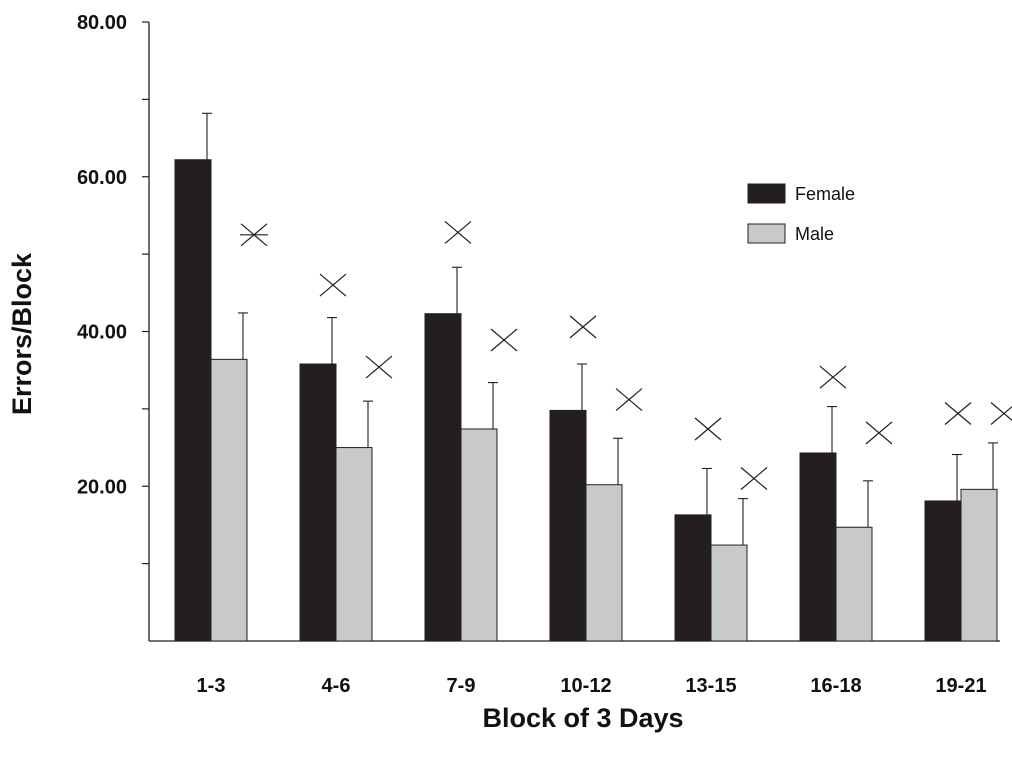  I want to click on y-tick-label: 80.00, so click(102, 23).